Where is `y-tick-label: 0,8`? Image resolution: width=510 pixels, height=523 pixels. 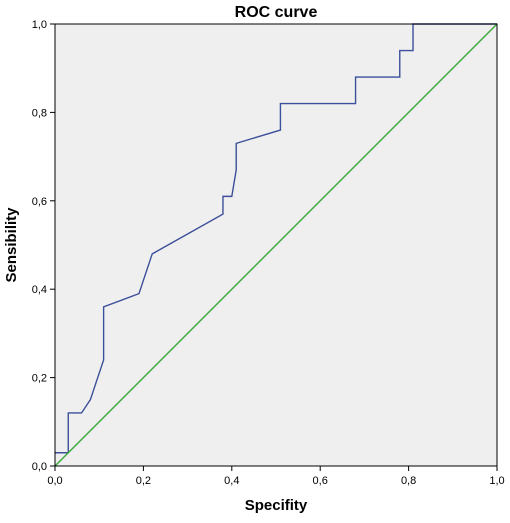 y-tick-label: 0,8 is located at coordinates (39, 113).